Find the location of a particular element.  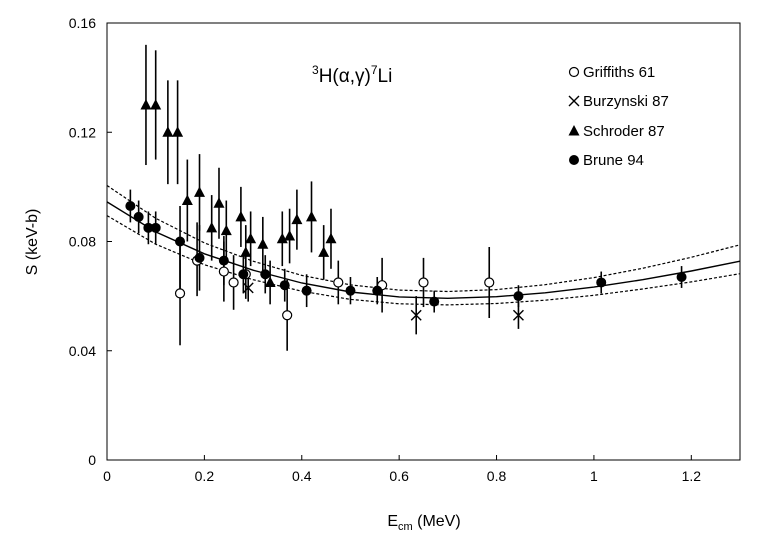

x-tick-label: 0.8 is located at coordinates (497, 476).